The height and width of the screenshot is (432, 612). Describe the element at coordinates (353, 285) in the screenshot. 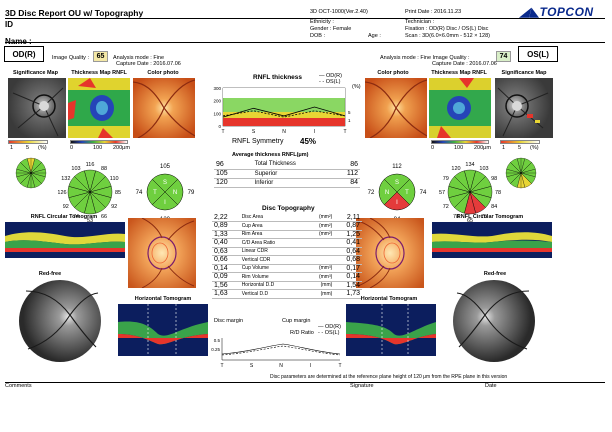

I see `topo-os: 1,54` at that location.